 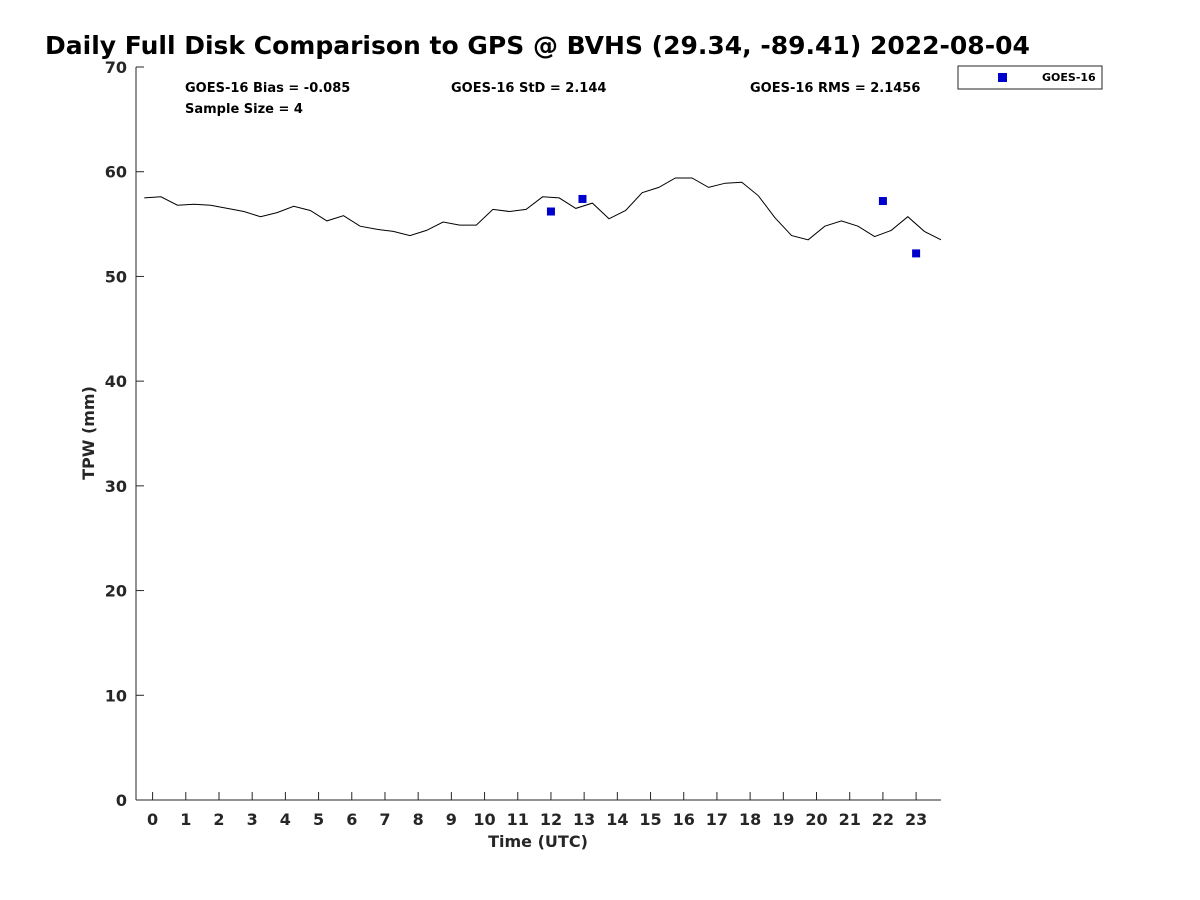 What do you see at coordinates (121, 800) in the screenshot?
I see `y-tick-label: 0` at bounding box center [121, 800].